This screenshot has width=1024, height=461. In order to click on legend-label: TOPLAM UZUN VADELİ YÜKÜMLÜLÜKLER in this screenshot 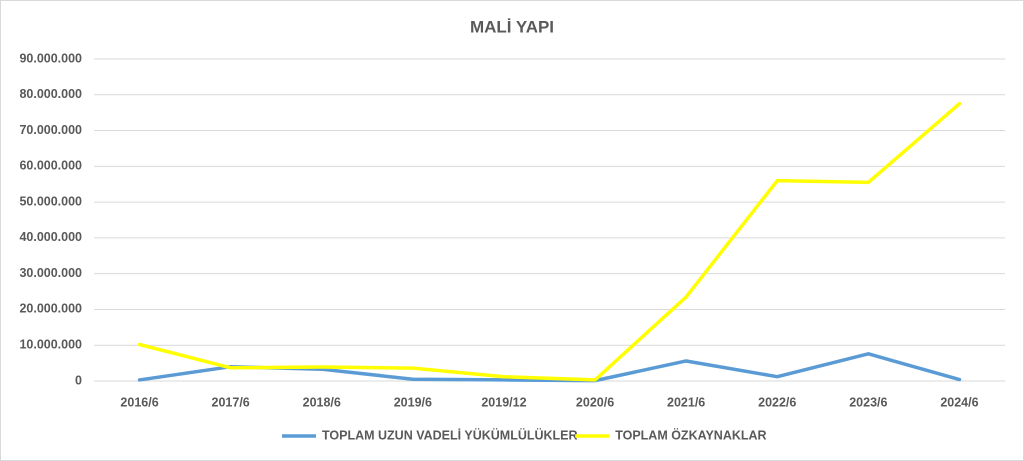, I will do `click(450, 434)`.